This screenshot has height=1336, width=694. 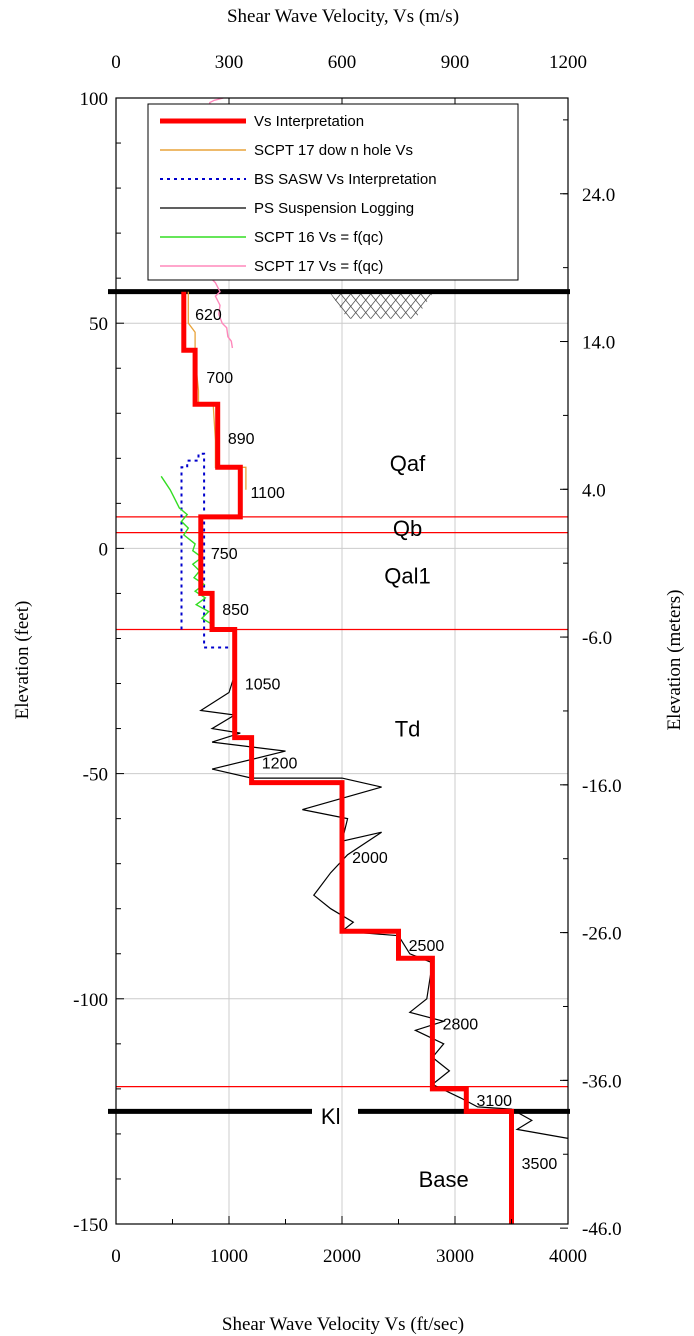 What do you see at coordinates (408, 463) in the screenshot?
I see `layer-label-0: Qaf` at bounding box center [408, 463].